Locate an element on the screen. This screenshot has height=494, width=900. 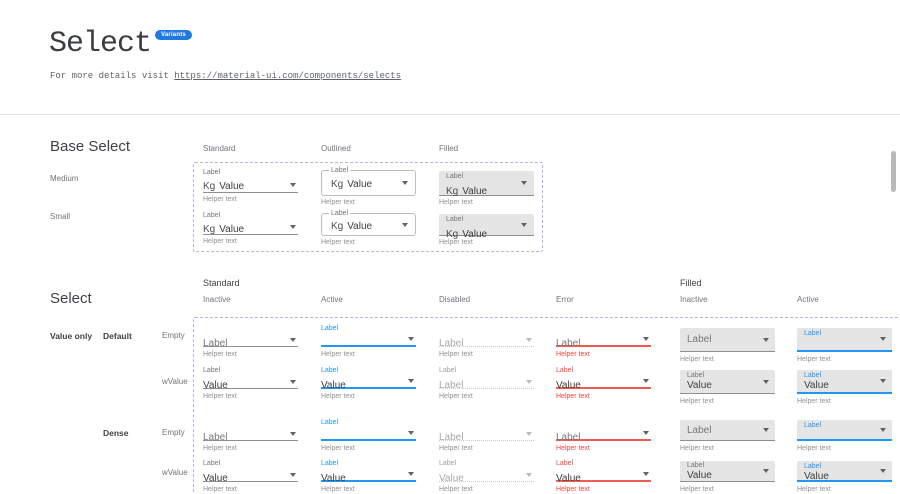
select-filled-active: Label Value Helper text is located at coordinates (844, 385).